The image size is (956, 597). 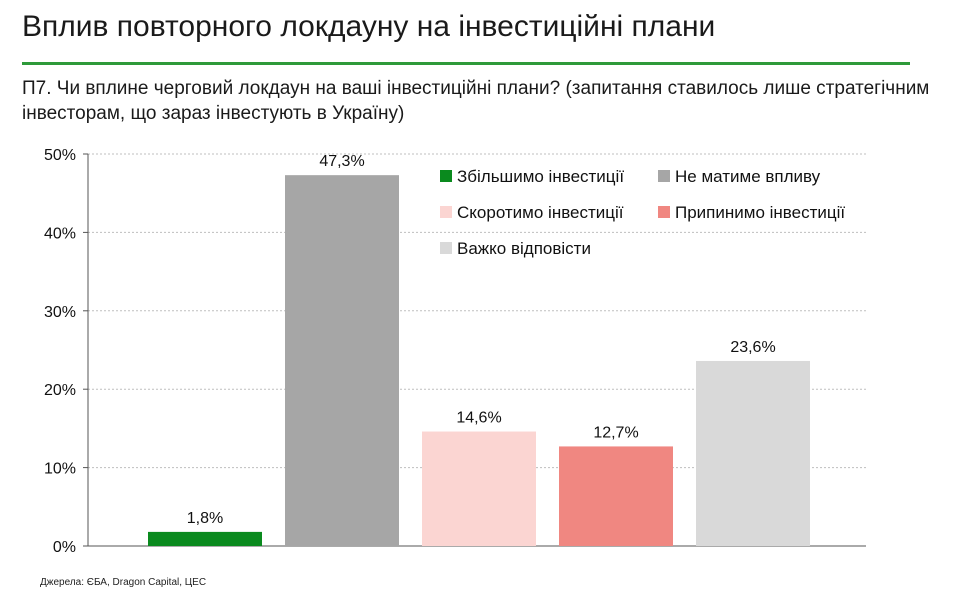 What do you see at coordinates (205, 518) in the screenshot?
I see `bar-value-label: 1,8%` at bounding box center [205, 518].